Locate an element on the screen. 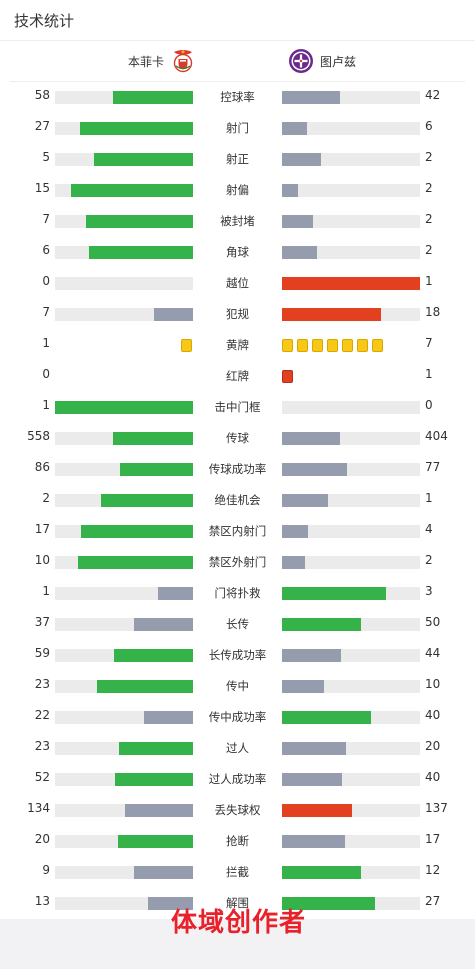 This screenshot has height=969, width=475. stat-label: 红牌 is located at coordinates (237, 376).